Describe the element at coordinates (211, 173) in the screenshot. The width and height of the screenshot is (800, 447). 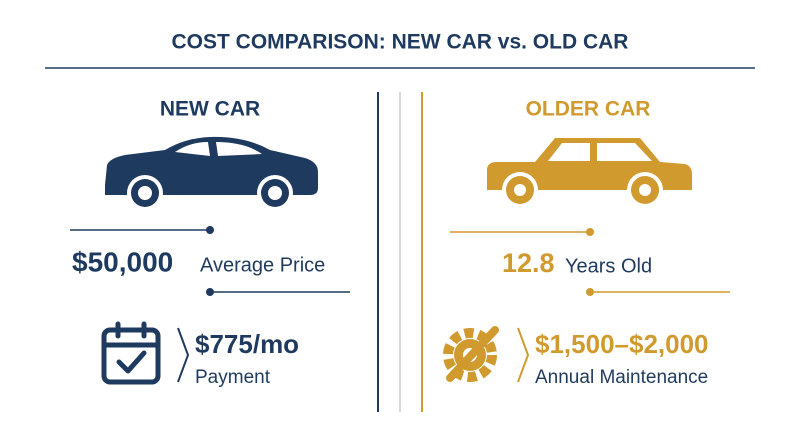
I see `new-car-icon` at that location.